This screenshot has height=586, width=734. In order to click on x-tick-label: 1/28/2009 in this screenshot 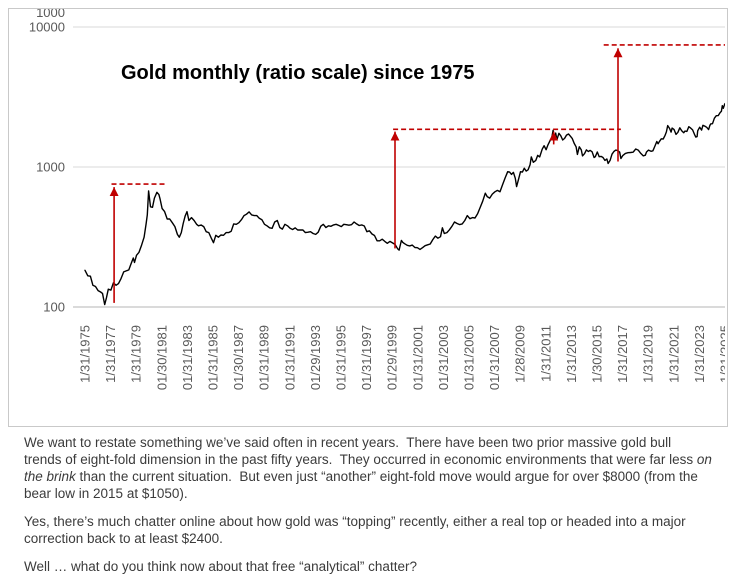, I will do `click(520, 354)`.